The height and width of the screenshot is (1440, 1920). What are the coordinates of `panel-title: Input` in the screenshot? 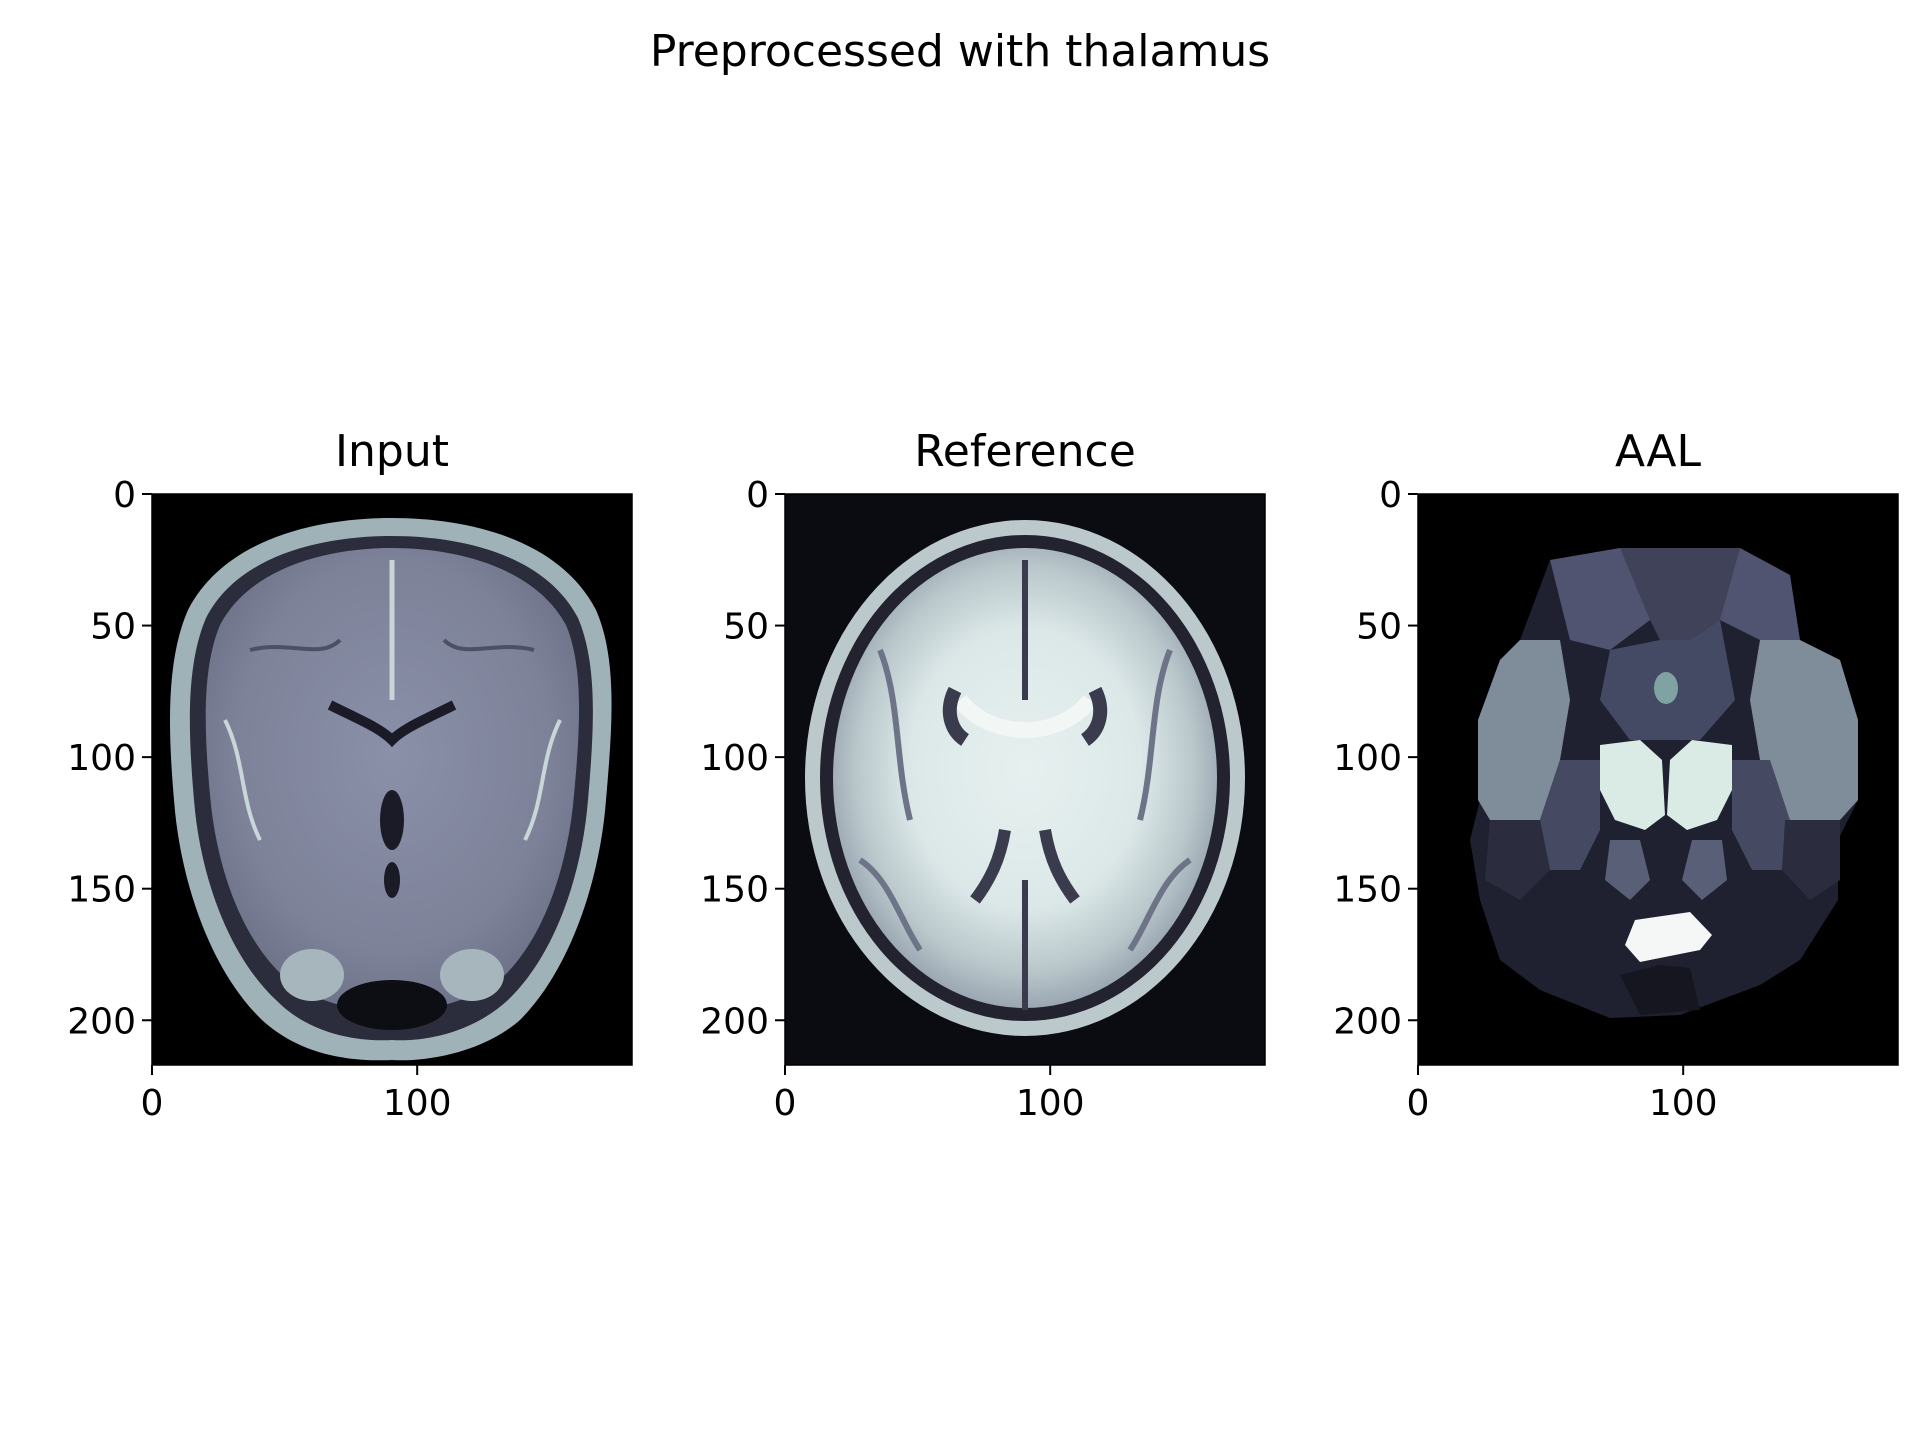 It's located at (392, 451).